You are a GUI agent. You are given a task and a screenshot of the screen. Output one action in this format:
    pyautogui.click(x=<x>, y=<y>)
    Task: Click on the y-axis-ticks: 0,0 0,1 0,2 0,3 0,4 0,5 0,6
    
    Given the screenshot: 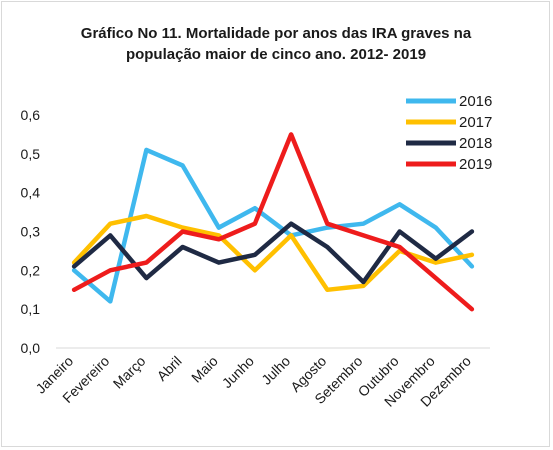 What is the action you would take?
    pyautogui.click(x=31, y=231)
    